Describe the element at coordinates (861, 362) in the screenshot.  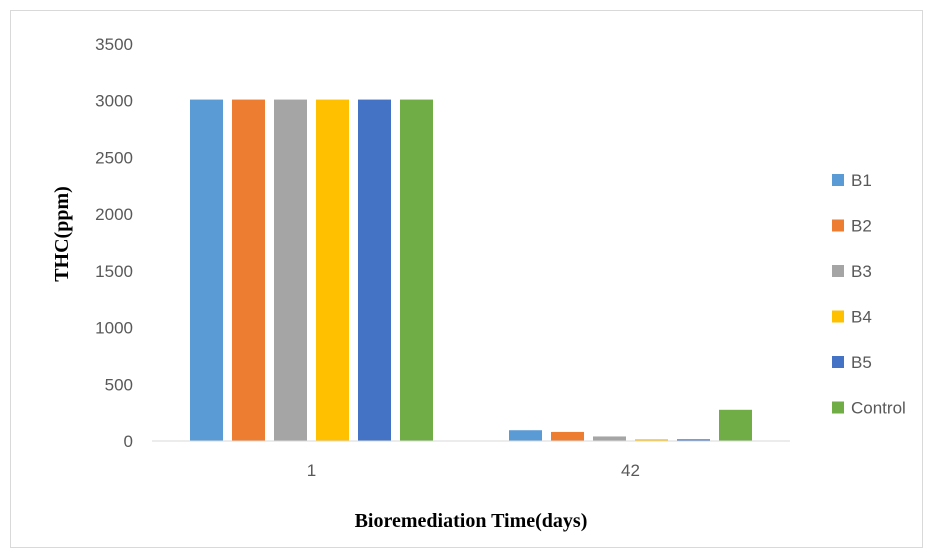
I see `legend-label-b5: B5` at that location.